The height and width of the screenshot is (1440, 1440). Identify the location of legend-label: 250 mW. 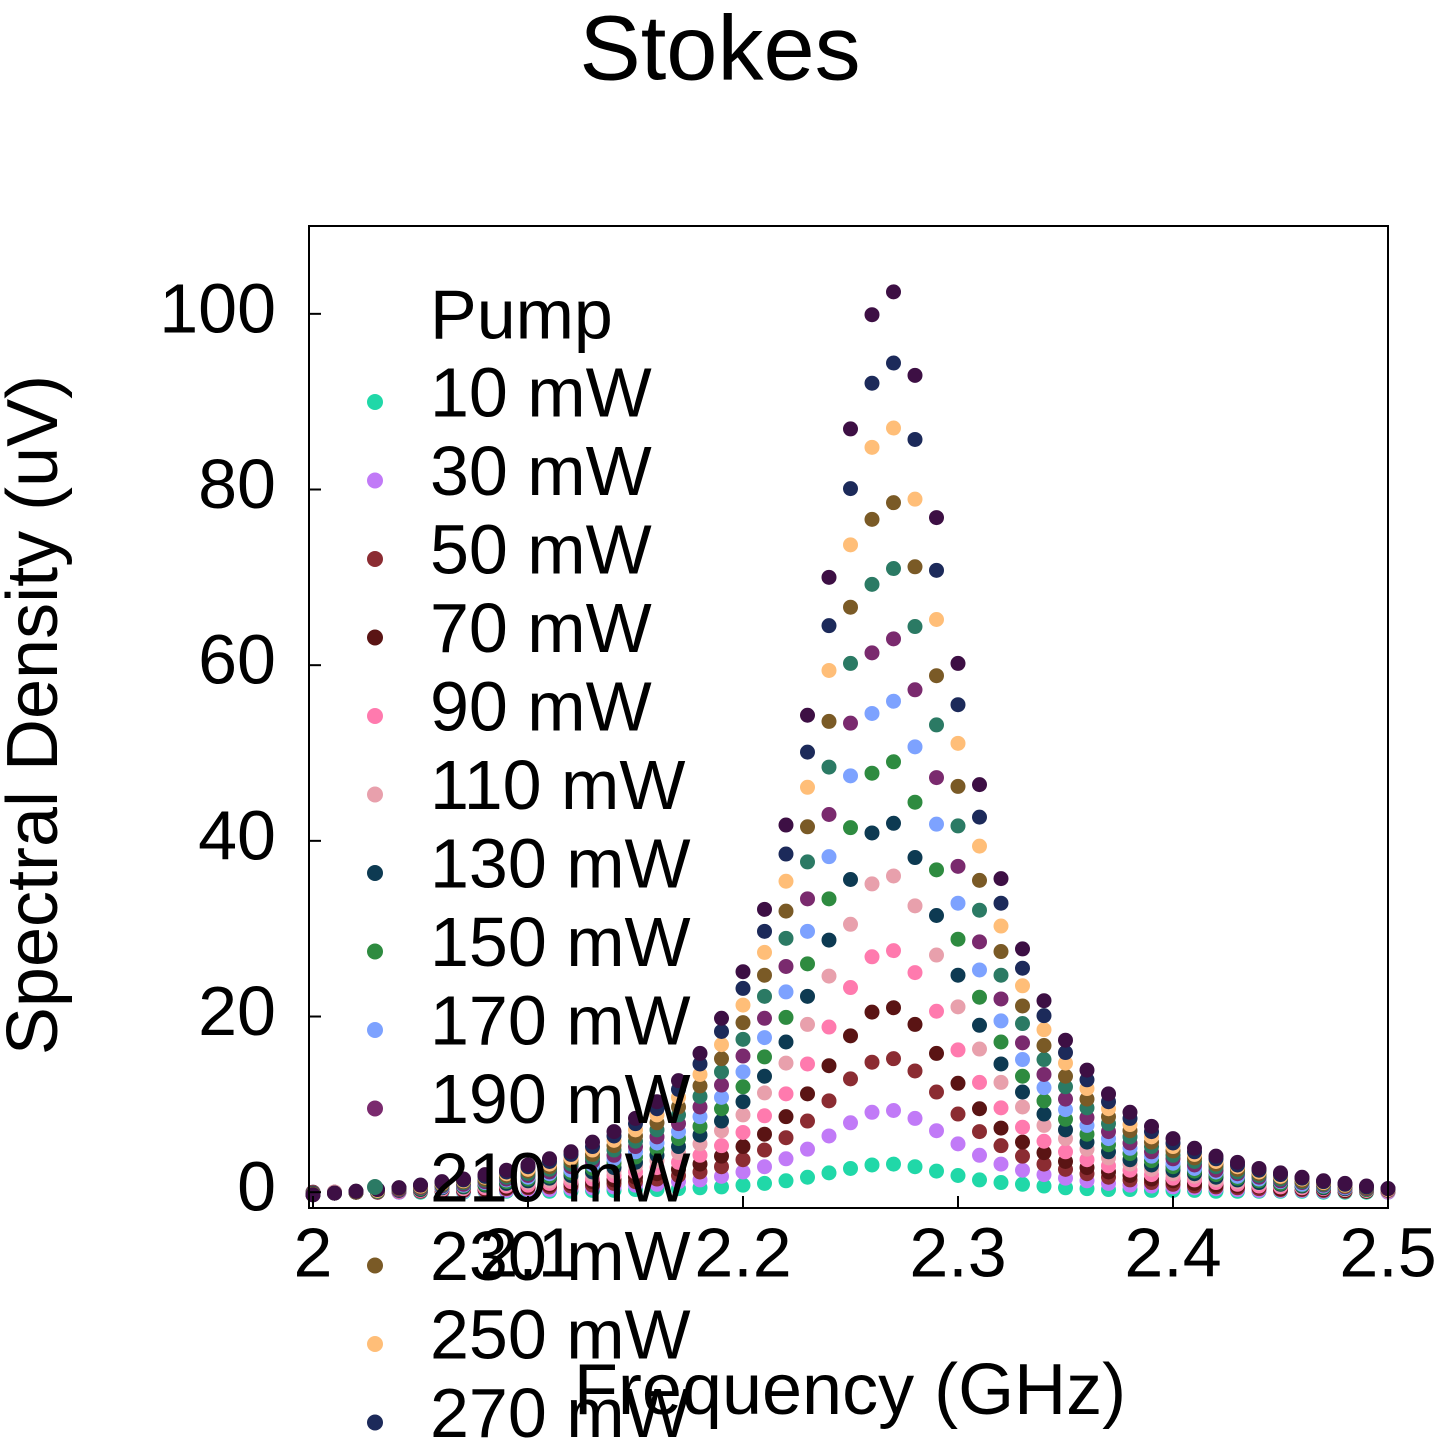
(560, 1334).